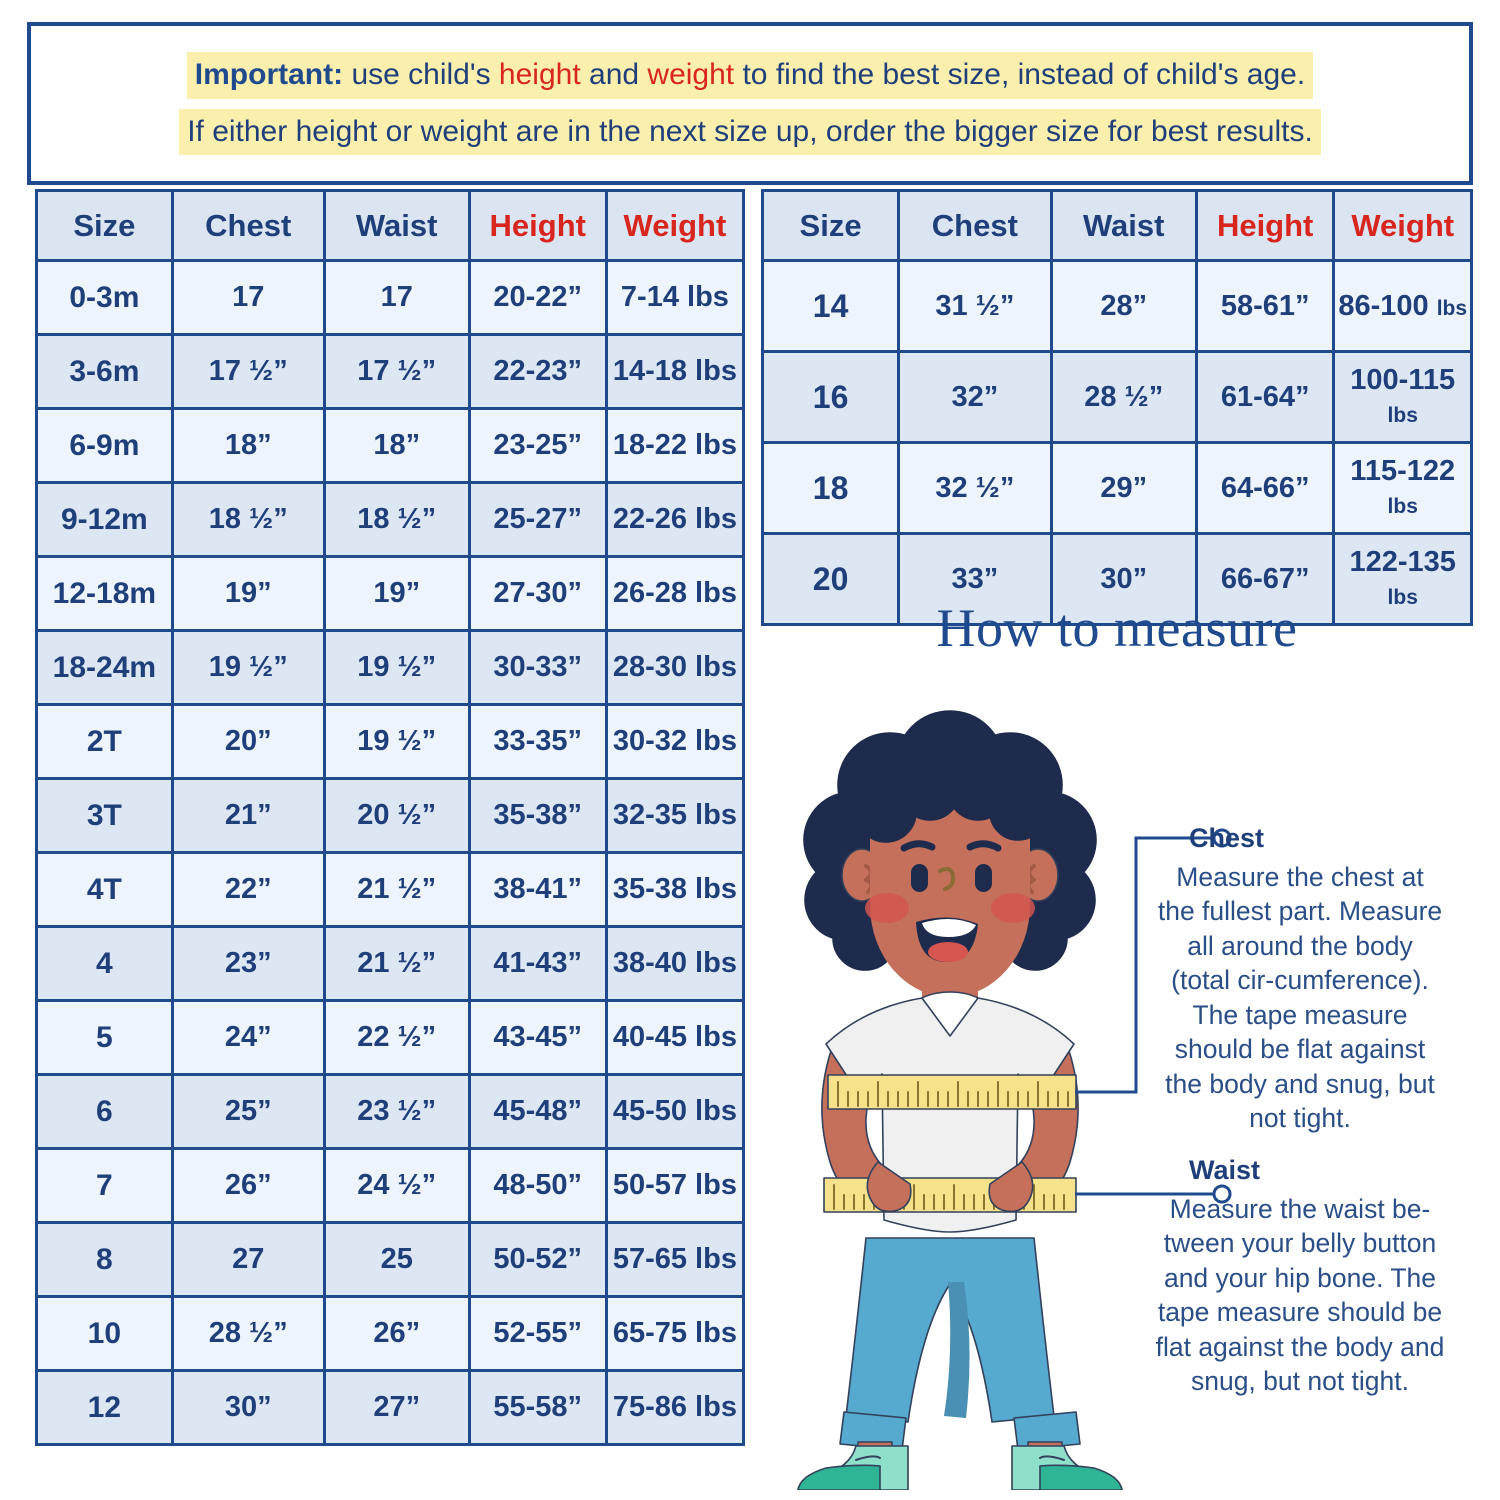 Image resolution: width=1500 pixels, height=1500 pixels. I want to click on cell-height: 48-50”, so click(537, 1185).